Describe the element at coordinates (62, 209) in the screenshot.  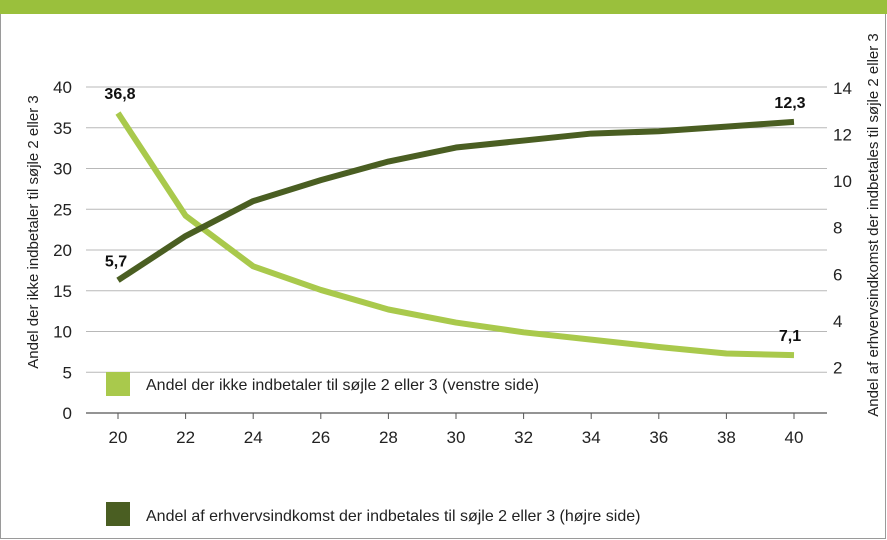
I see `y-left-tick-label: 25` at that location.